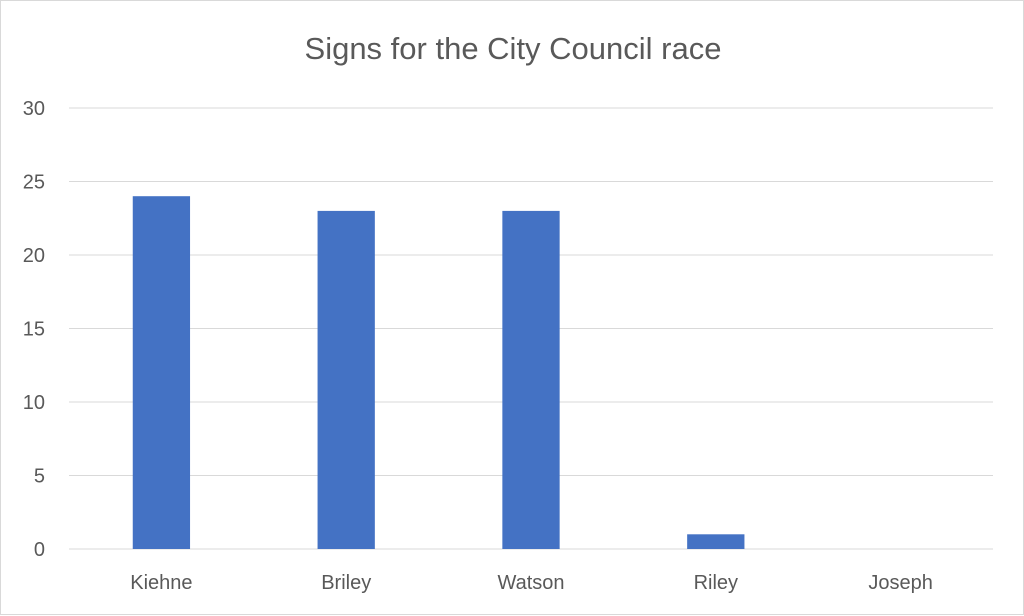  I want to click on y-tick-label: 5, so click(39, 477).